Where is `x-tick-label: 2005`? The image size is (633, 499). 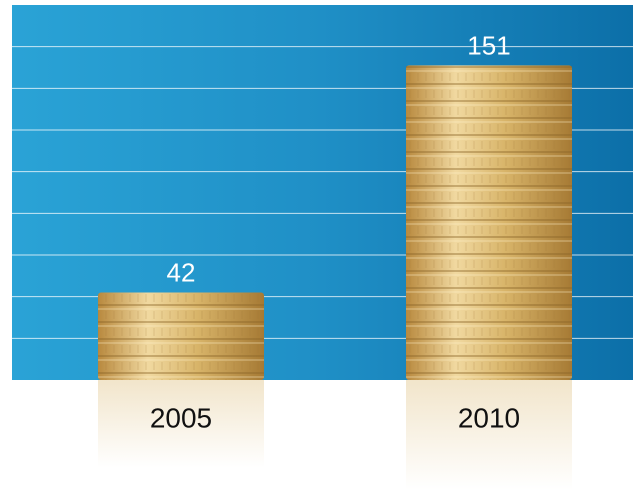 x-tick-label: 2005 is located at coordinates (181, 417).